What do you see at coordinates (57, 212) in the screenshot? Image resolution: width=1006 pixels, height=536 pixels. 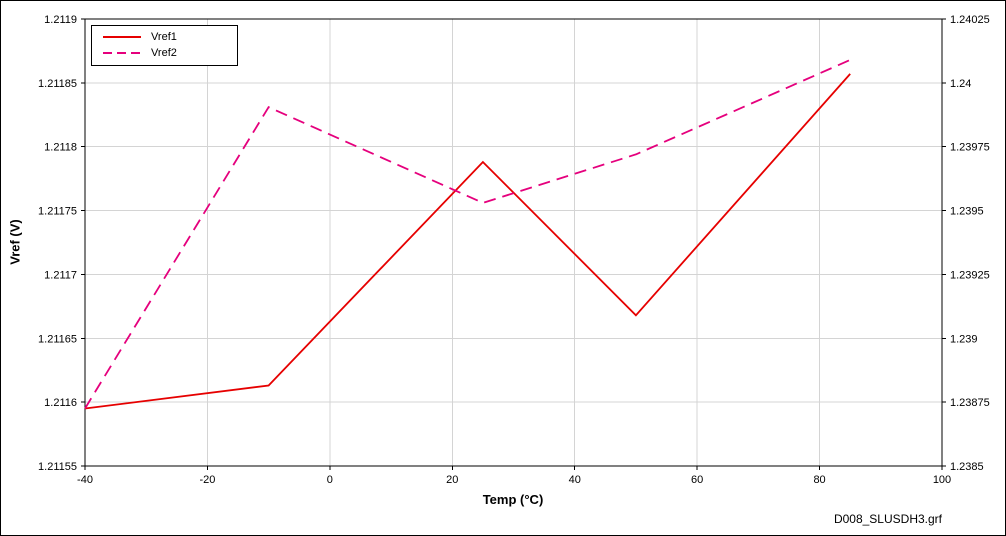 I see `y-left-tick-label: 1.21175` at bounding box center [57, 212].